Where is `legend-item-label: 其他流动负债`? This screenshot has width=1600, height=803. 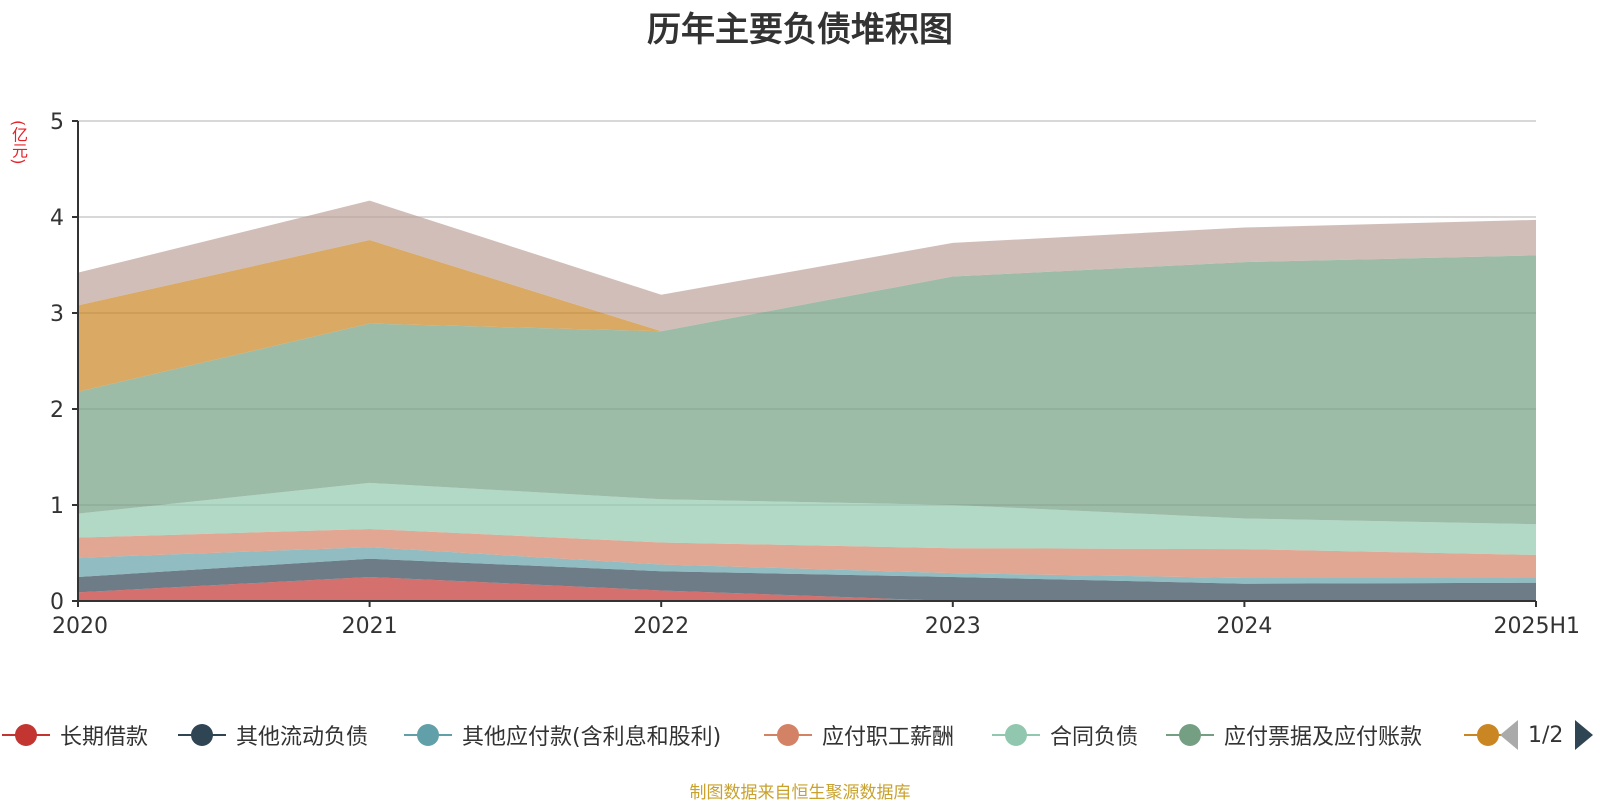 legend-item-label: 其他流动负债 is located at coordinates (302, 737).